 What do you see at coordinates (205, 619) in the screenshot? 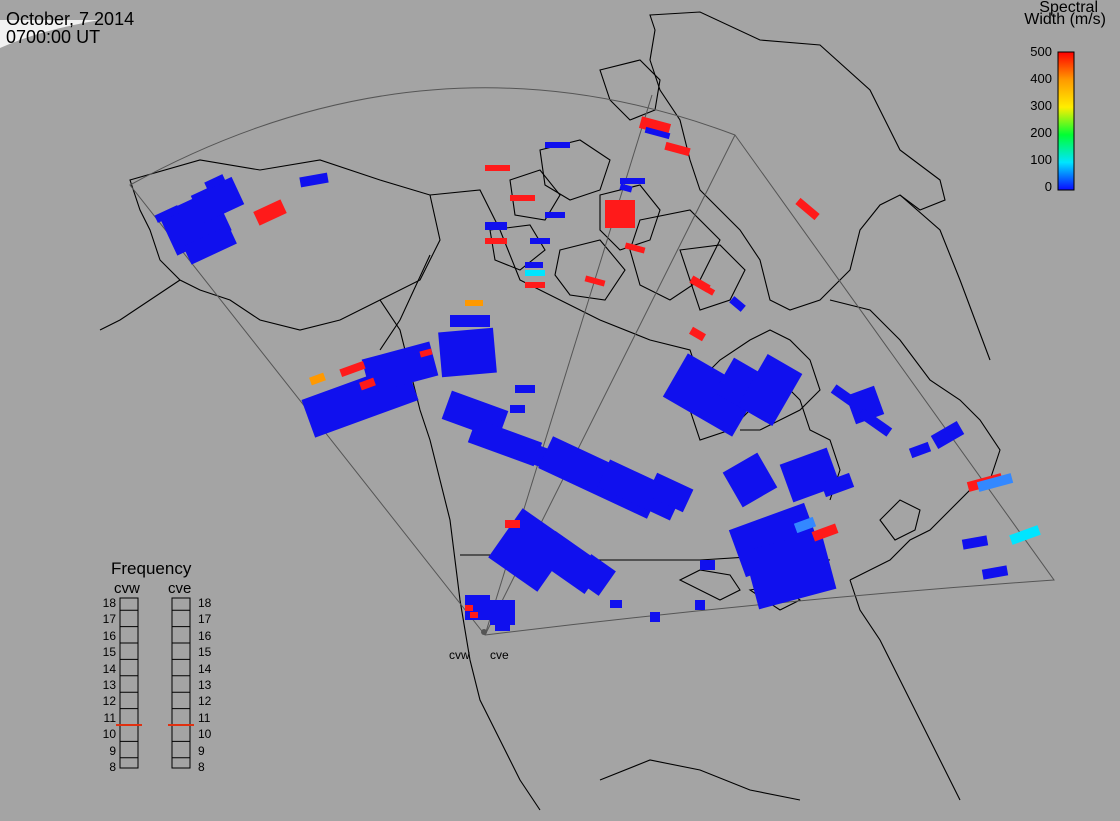
I see `freq-scale-right: 17` at bounding box center [205, 619].